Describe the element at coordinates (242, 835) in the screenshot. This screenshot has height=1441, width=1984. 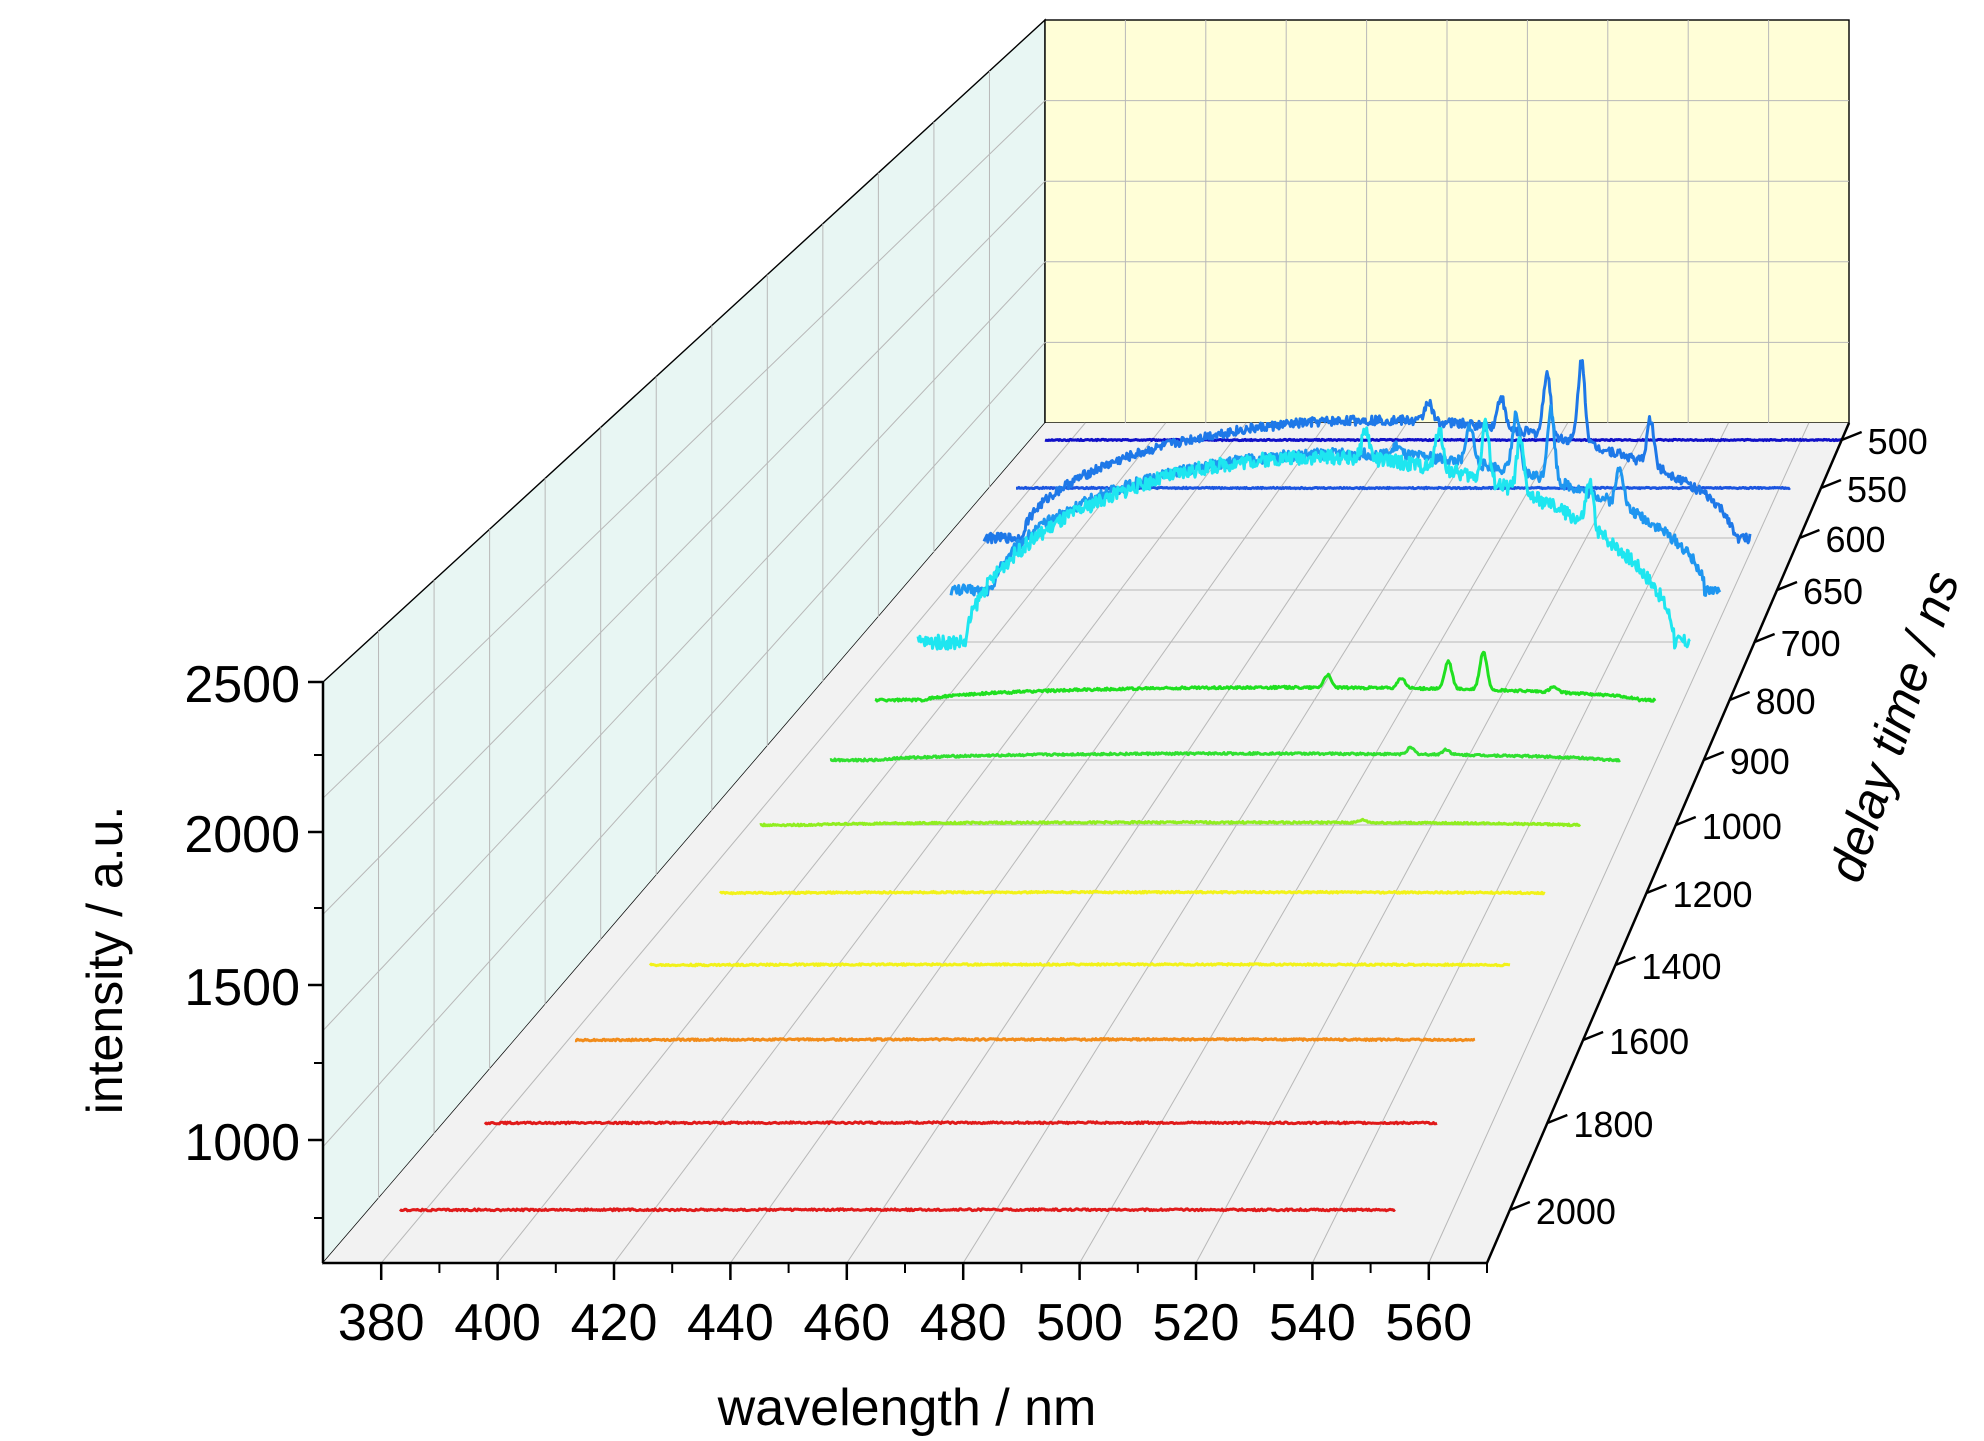
I see `y-tick-label: 2000` at that location.